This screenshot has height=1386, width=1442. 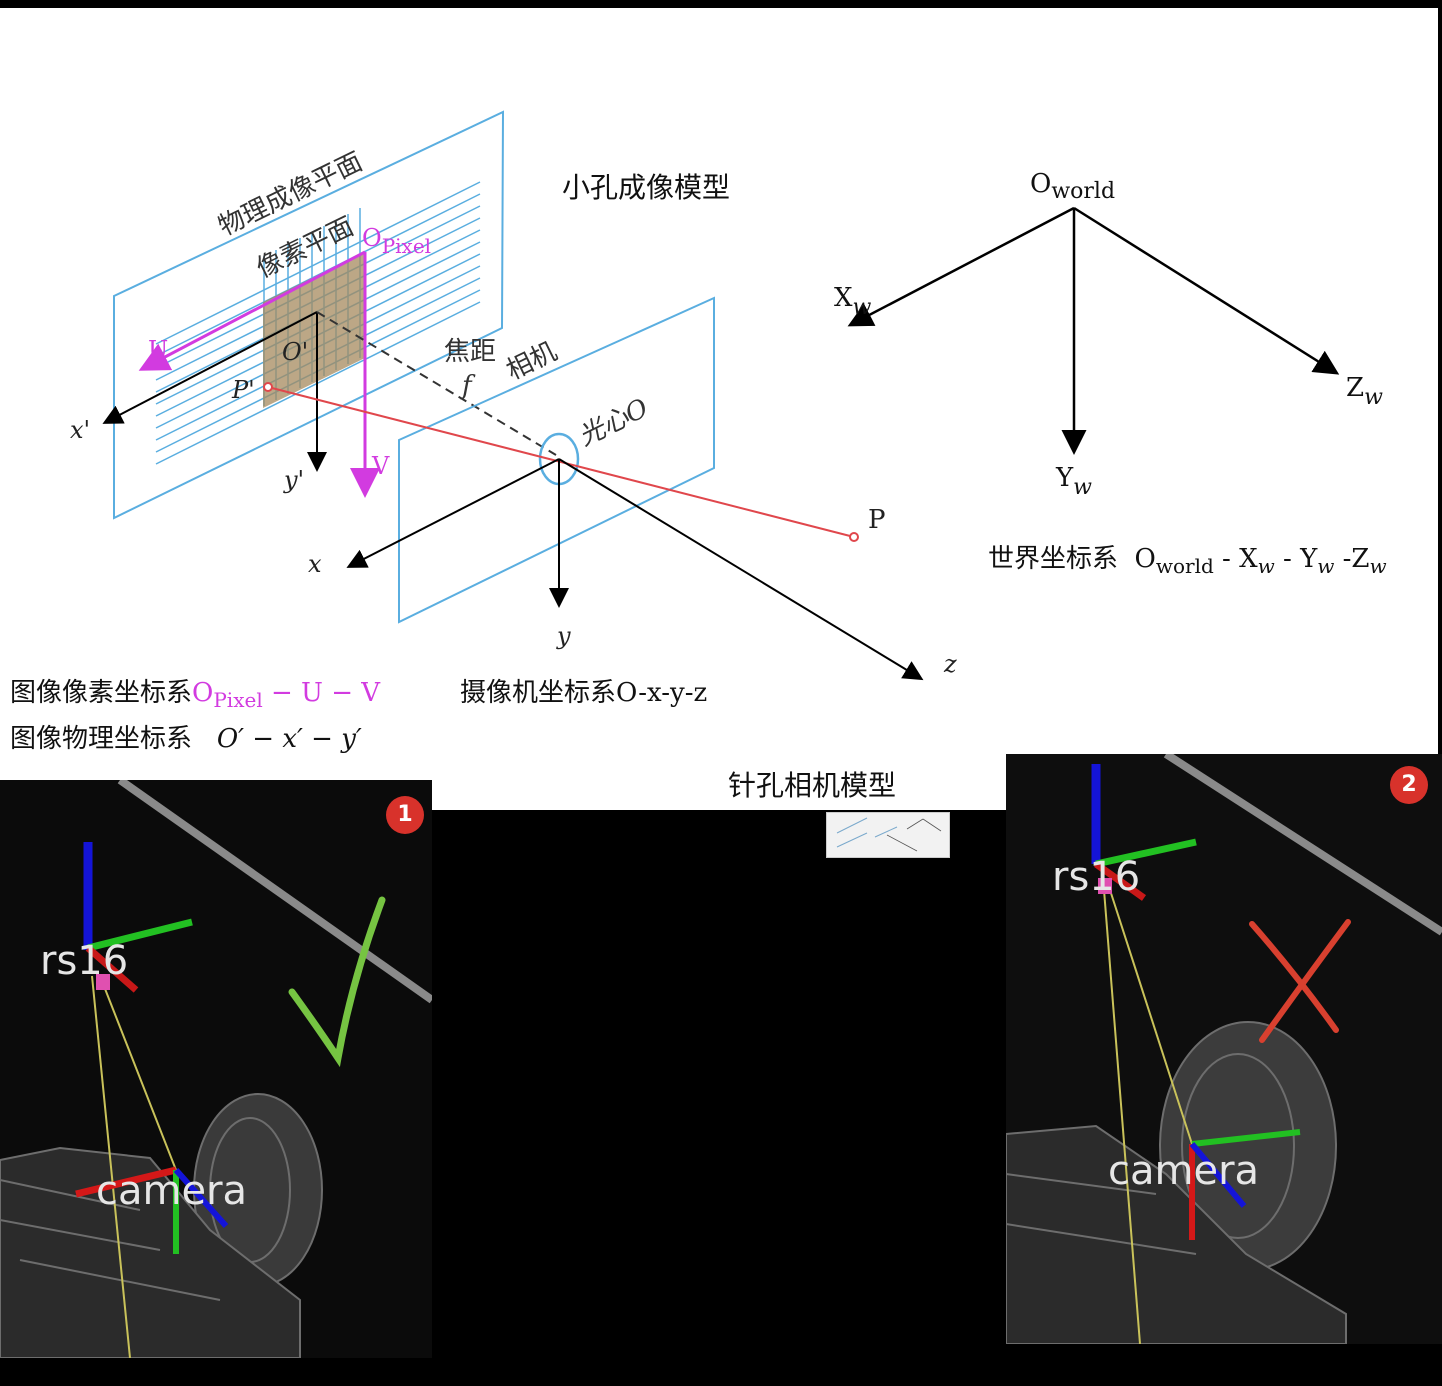 What do you see at coordinates (1072, 186) in the screenshot?
I see `world-origin-label: Oworld` at bounding box center [1072, 186].